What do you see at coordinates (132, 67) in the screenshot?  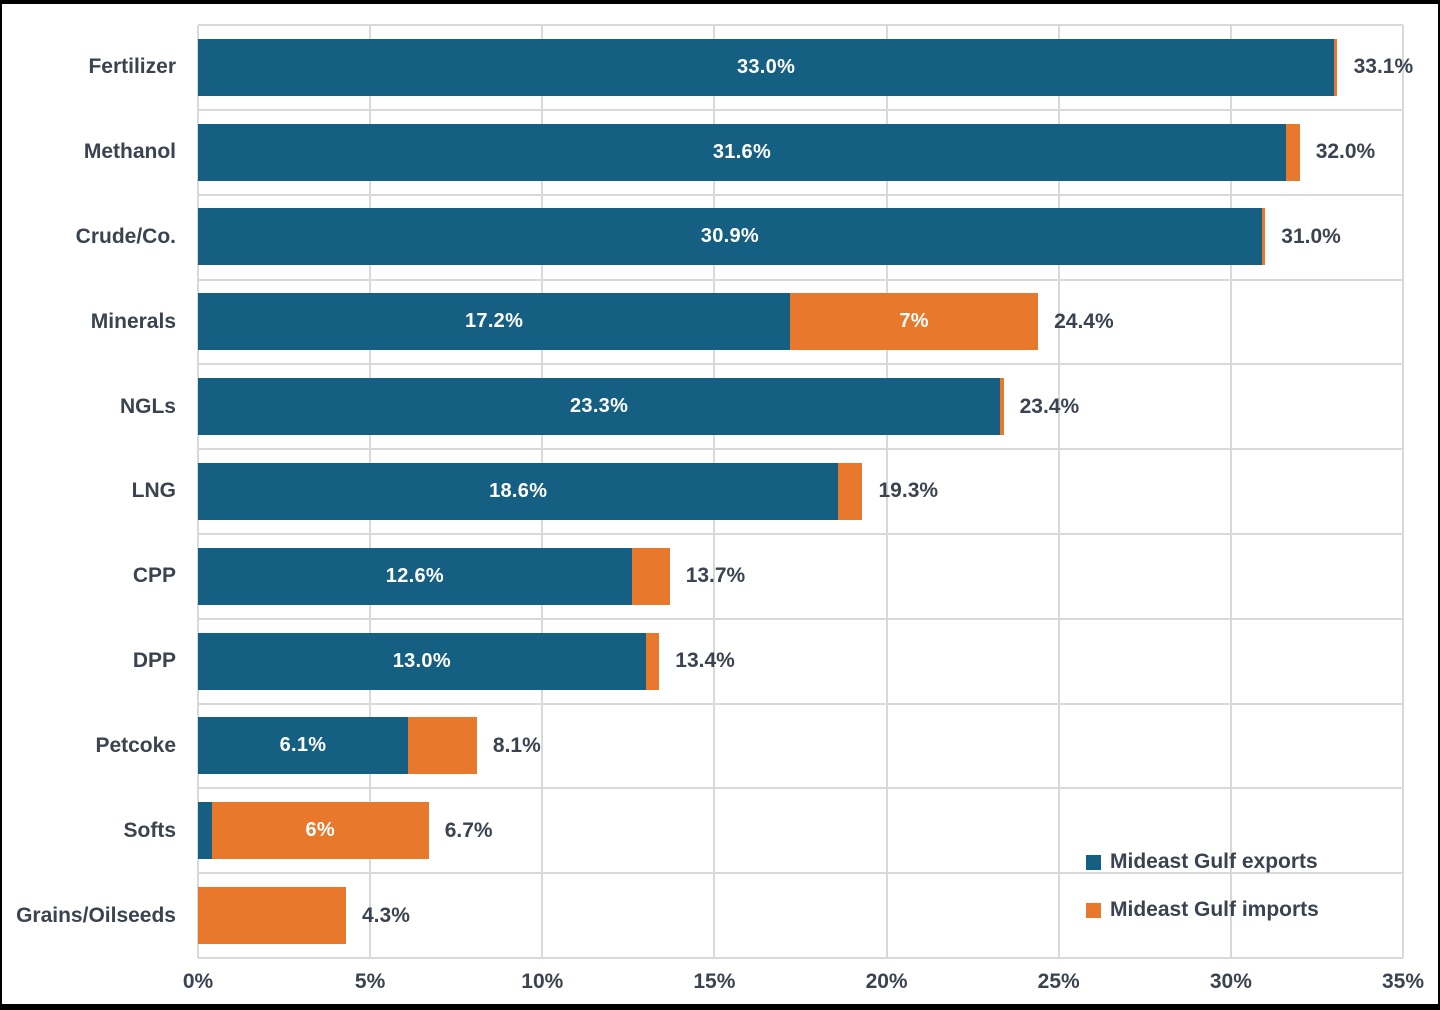 I see `category-label: Fertilizer` at bounding box center [132, 67].